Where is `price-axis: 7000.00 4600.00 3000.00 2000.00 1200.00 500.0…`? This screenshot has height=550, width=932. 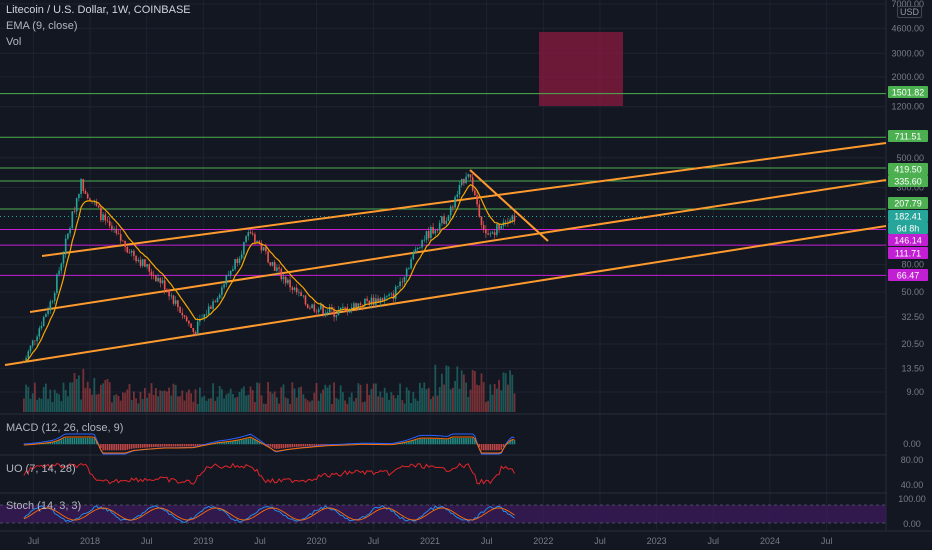
price-axis: 7000.00 4600.00 3000.00 2000.00 1200.00 500.0… is located at coordinates (909, 275).